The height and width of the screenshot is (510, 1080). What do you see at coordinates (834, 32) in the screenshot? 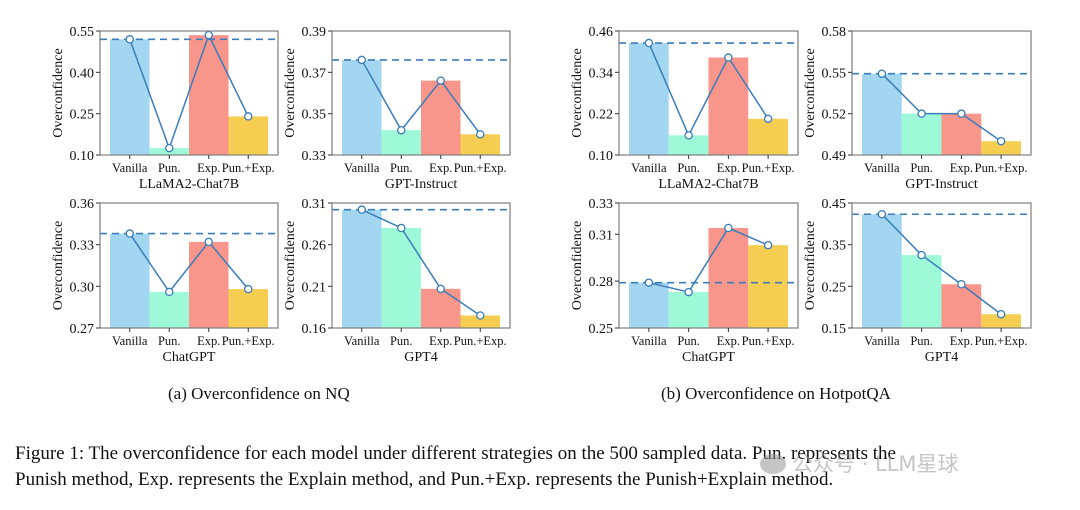
I see `y-tick-label: 0.58` at bounding box center [834, 32].